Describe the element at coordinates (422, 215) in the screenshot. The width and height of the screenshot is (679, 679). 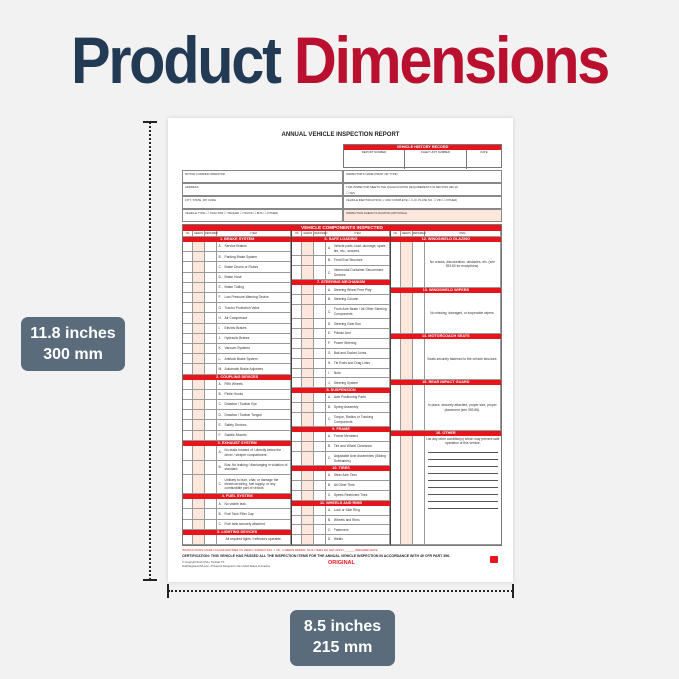
I see `inspection-agency-field: INSPECTION AGENCY/LOCATION (OPTIONAL)` at that location.